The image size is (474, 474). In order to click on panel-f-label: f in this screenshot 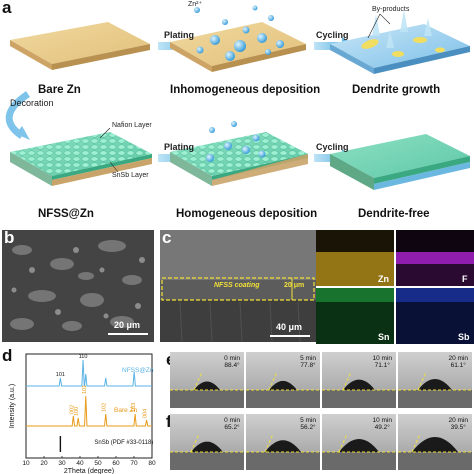, I will do `click(169, 421)`.